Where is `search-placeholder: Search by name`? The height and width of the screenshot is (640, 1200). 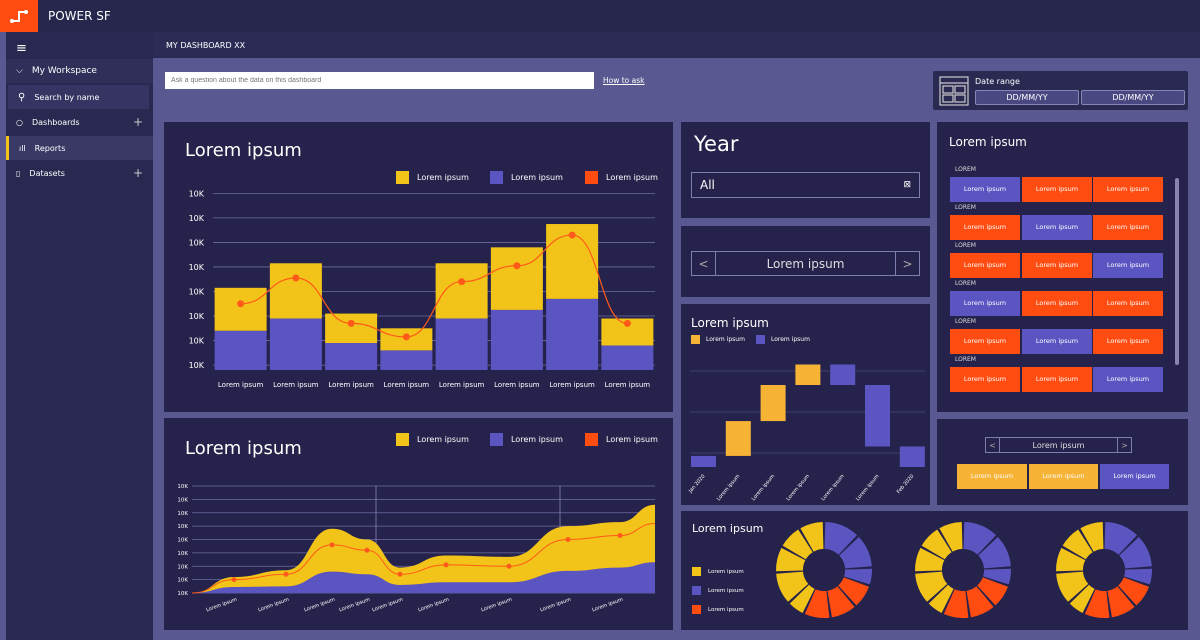 search-placeholder: Search by name is located at coordinates (67, 97).